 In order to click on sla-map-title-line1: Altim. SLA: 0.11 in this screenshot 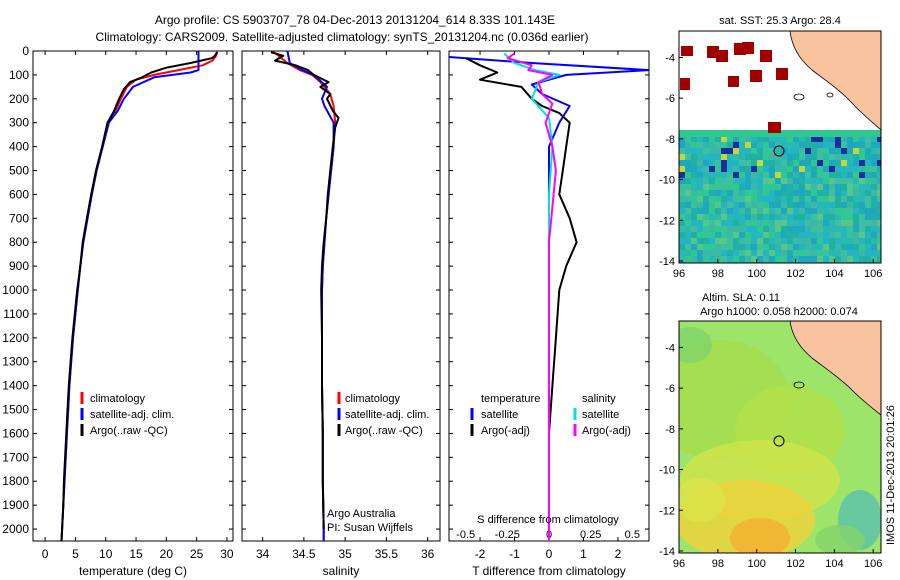, I will do `click(741, 298)`.